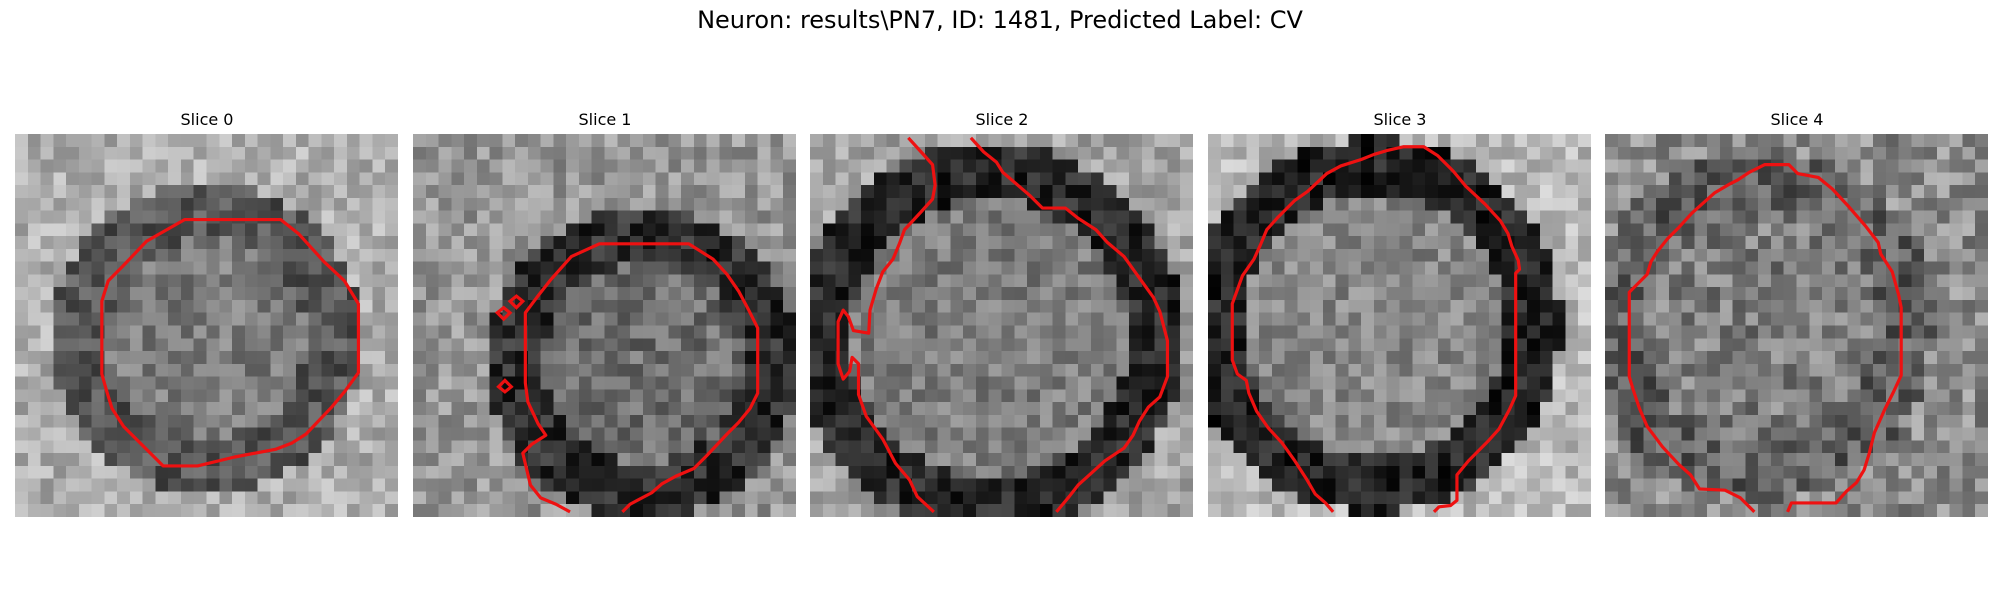  I want to click on slice-panel-1: Slice 1, so click(605, 313).